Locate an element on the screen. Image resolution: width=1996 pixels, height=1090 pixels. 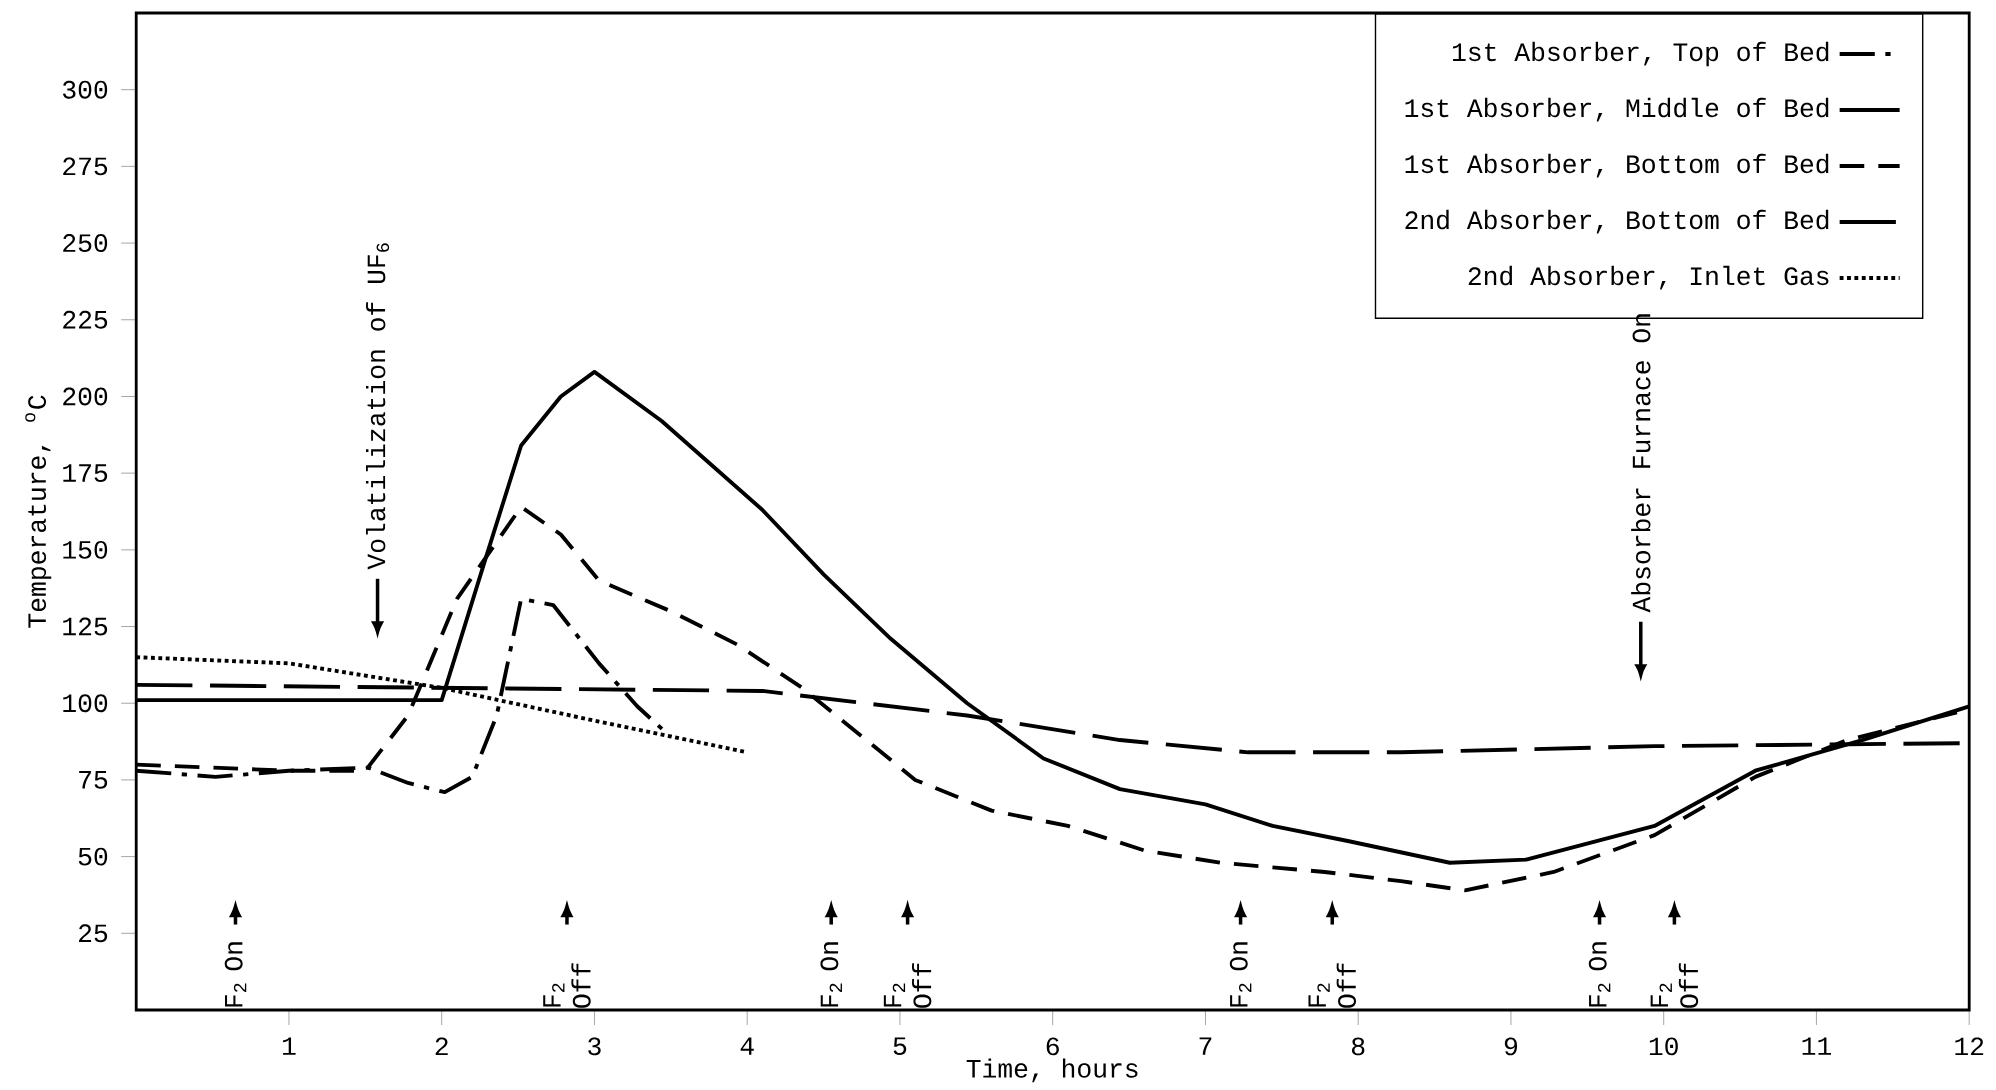
y-tick-label: 275 is located at coordinates (85, 166).